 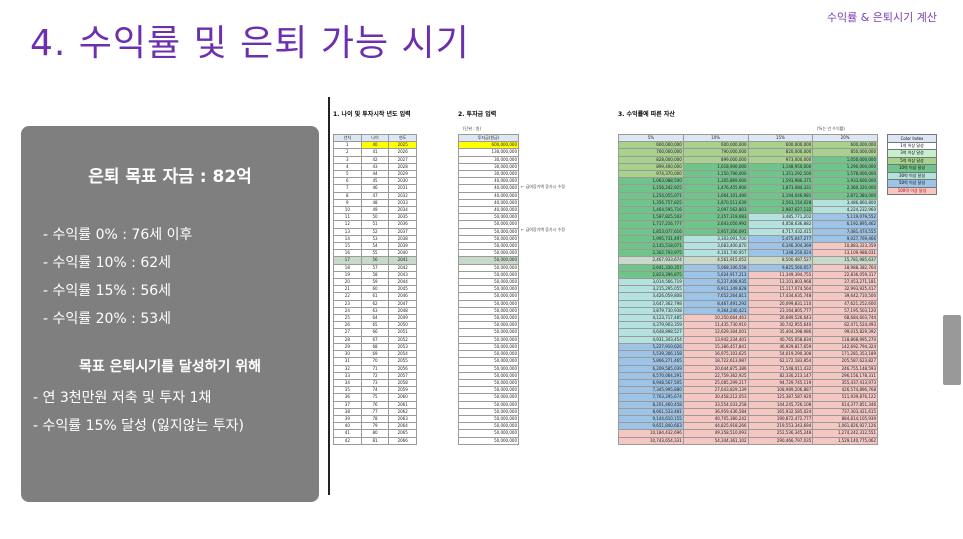 I want to click on table-row: 28 67 2052, so click(x=375, y=339).